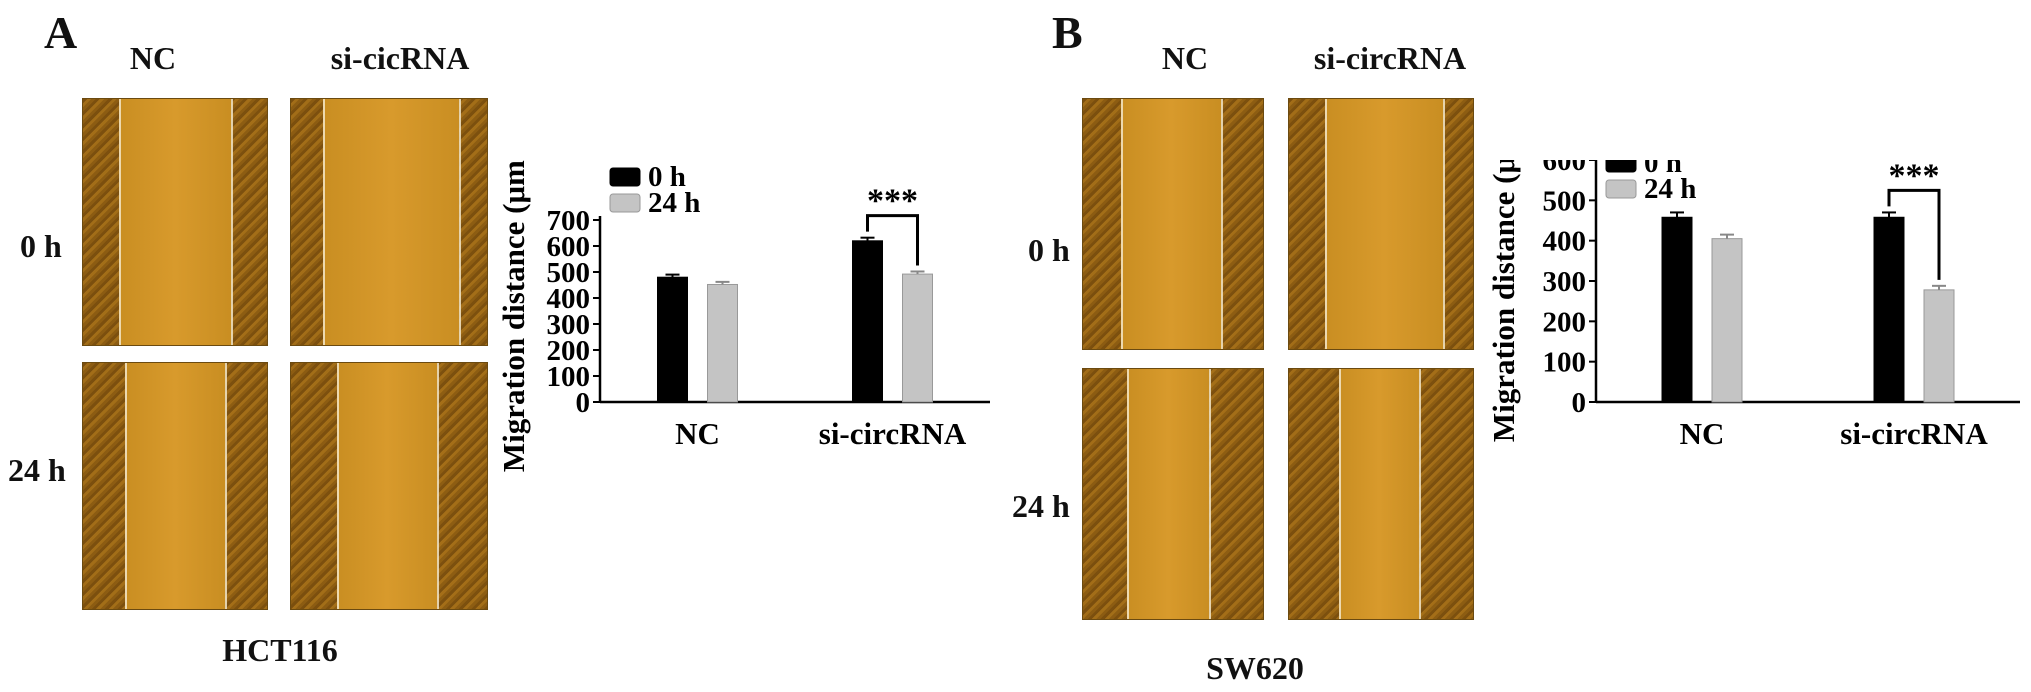 Image resolution: width=2031 pixels, height=692 pixels. What do you see at coordinates (389, 486) in the screenshot?
I see `micrograph-a-si-24h` at bounding box center [389, 486].